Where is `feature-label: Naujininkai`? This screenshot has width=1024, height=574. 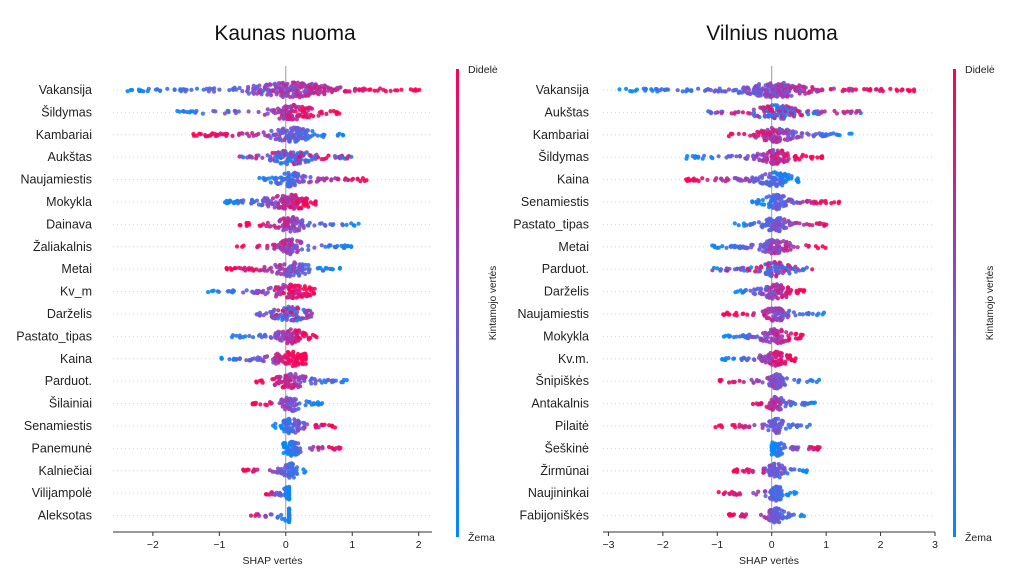
feature-label: Naujininkai is located at coordinates (558, 493).